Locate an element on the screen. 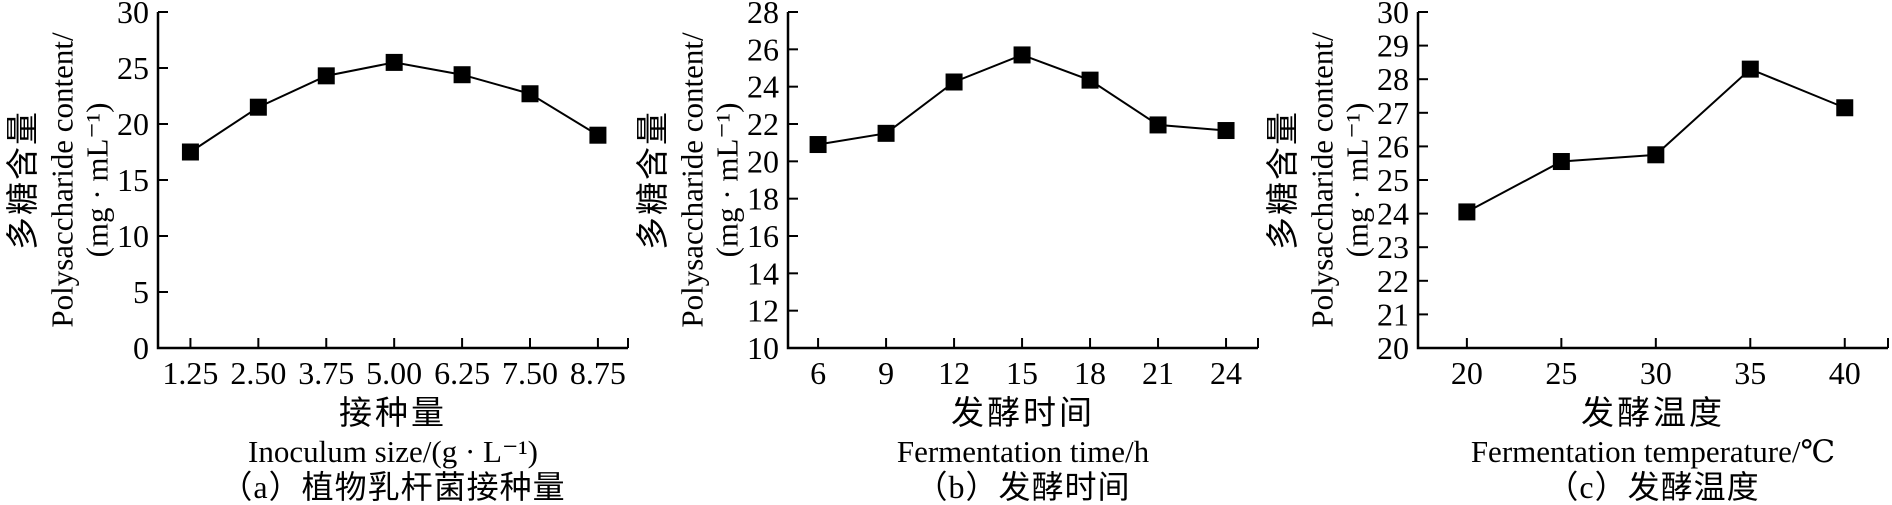  y-tick-label: 12 is located at coordinates (763, 311).